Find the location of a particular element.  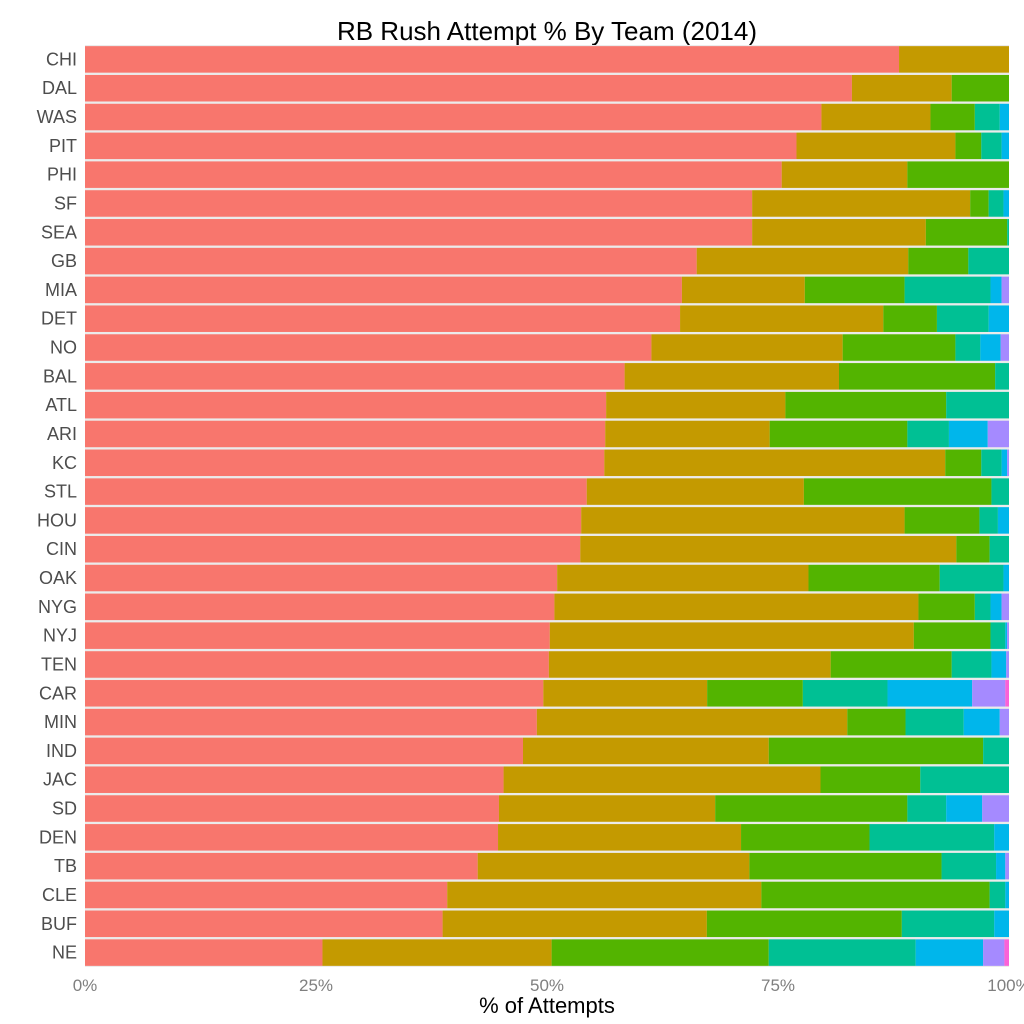

y-label-ne: NE is located at coordinates (64, 953).